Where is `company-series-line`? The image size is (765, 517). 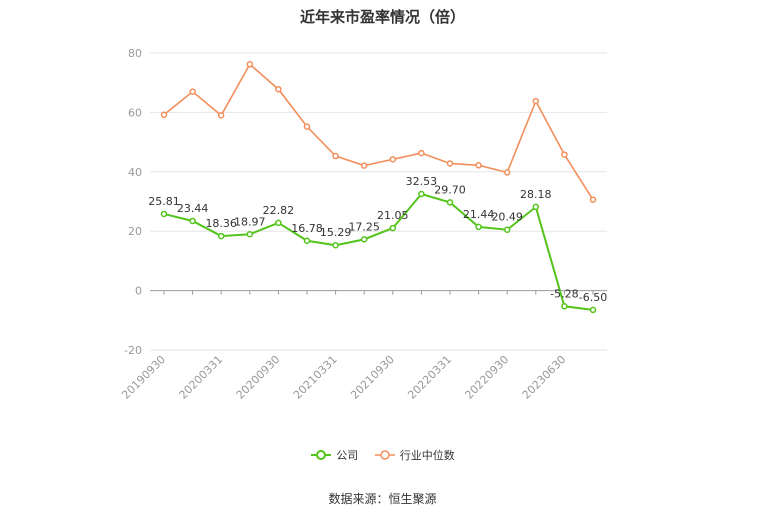 company-series-line is located at coordinates (378, 251).